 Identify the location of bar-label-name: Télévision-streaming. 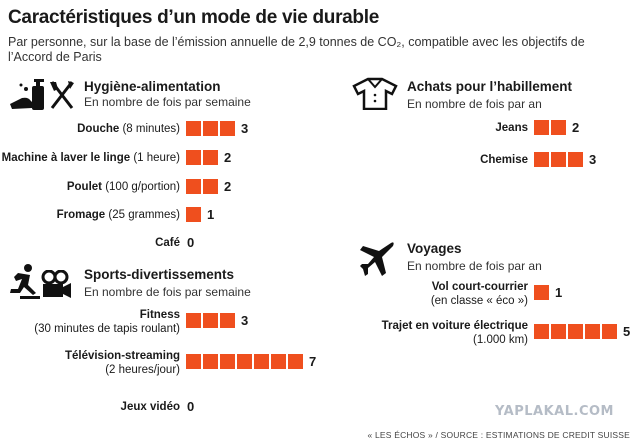
(122, 356).